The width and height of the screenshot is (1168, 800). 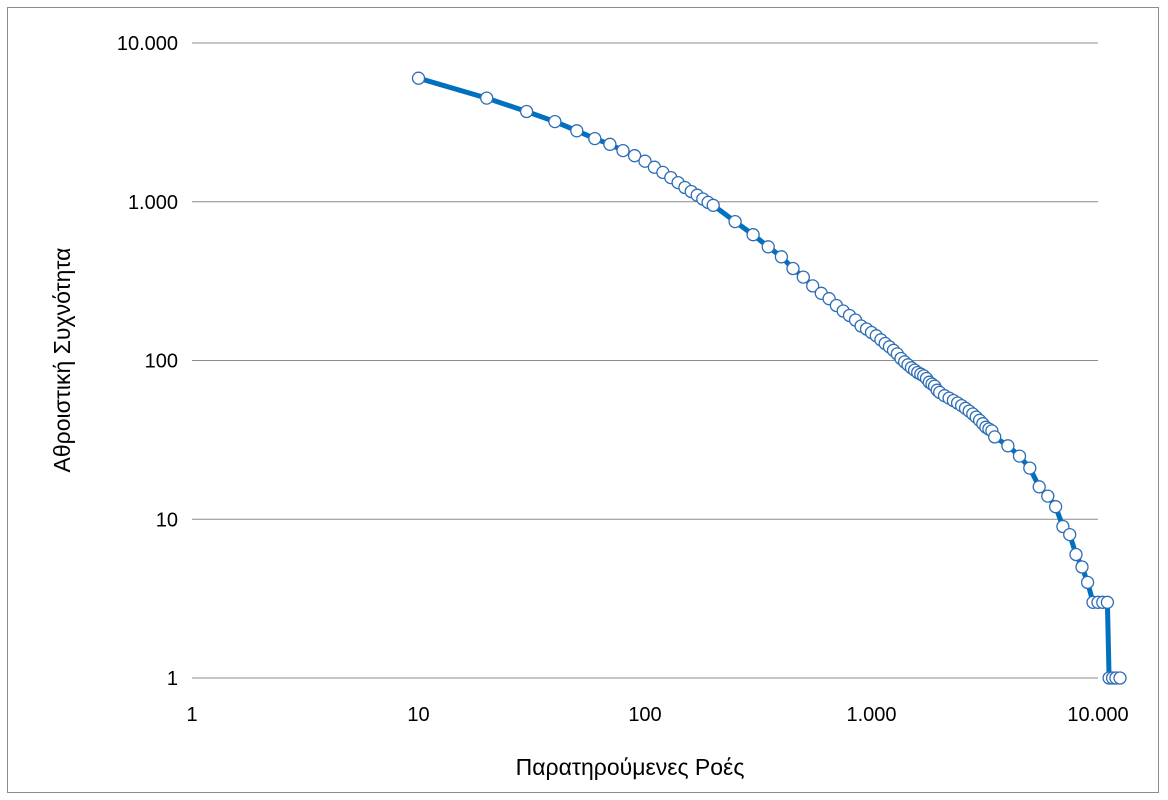 I want to click on y-tick-label: 10, so click(x=167, y=520).